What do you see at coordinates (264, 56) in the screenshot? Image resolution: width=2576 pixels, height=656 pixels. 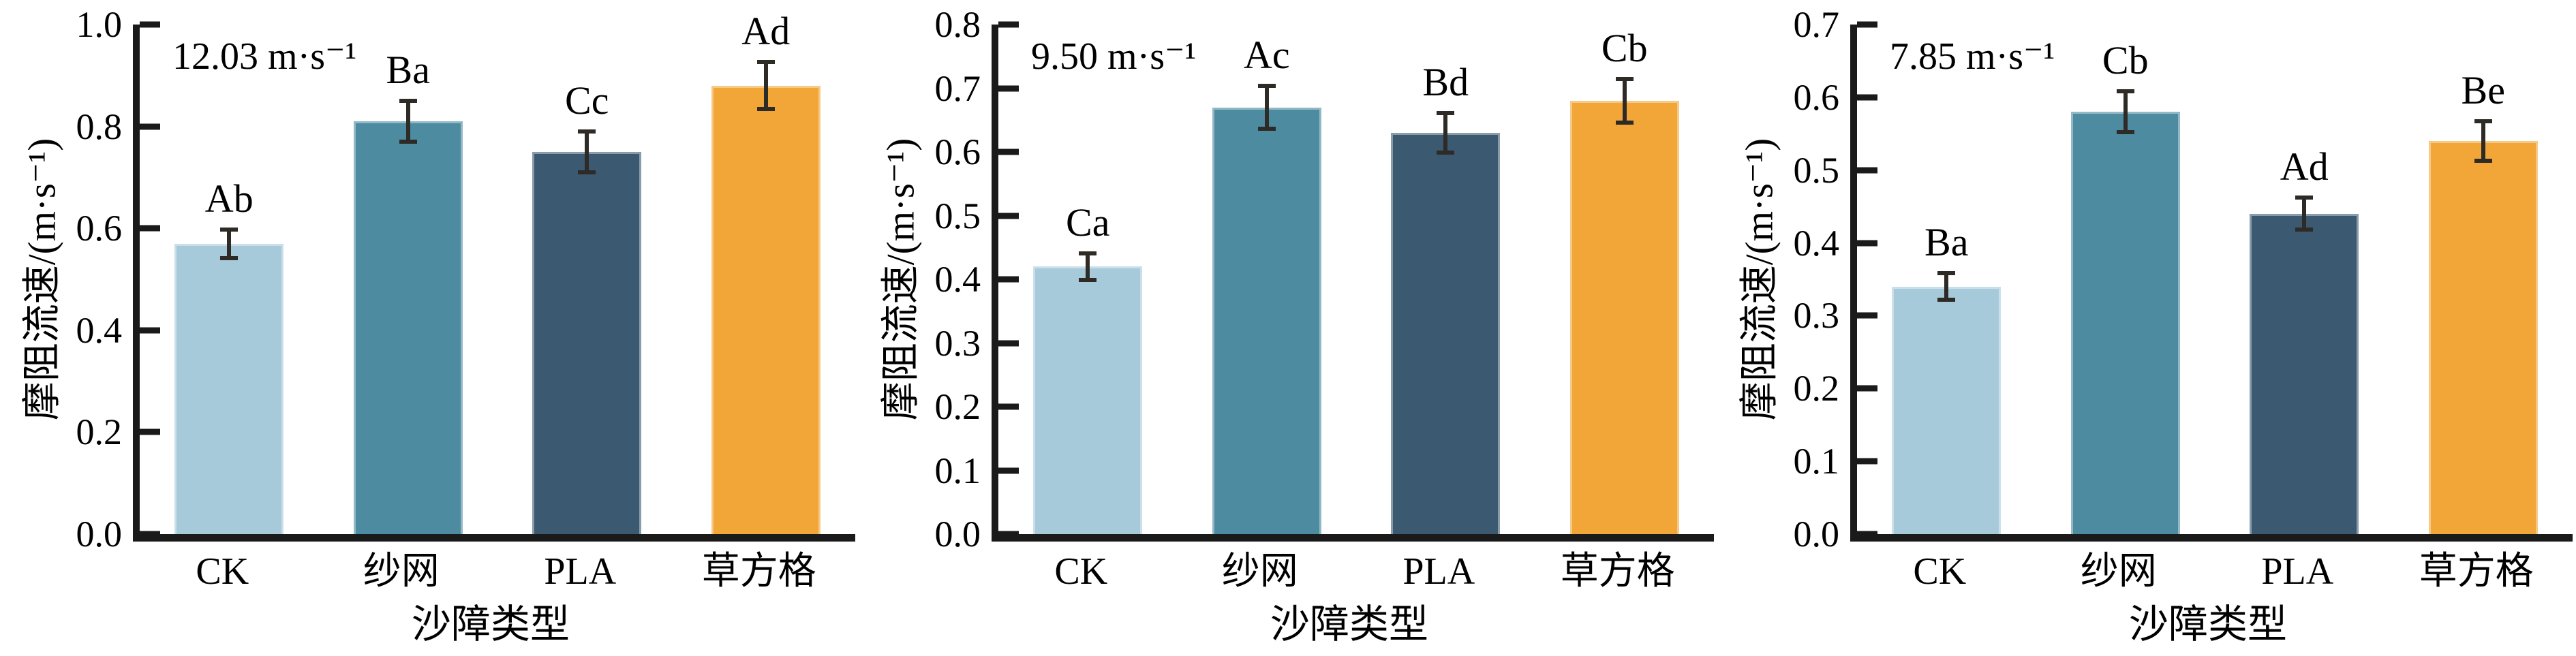 I see `wind-speed-annotation: 12.03 m·s⁻¹` at bounding box center [264, 56].